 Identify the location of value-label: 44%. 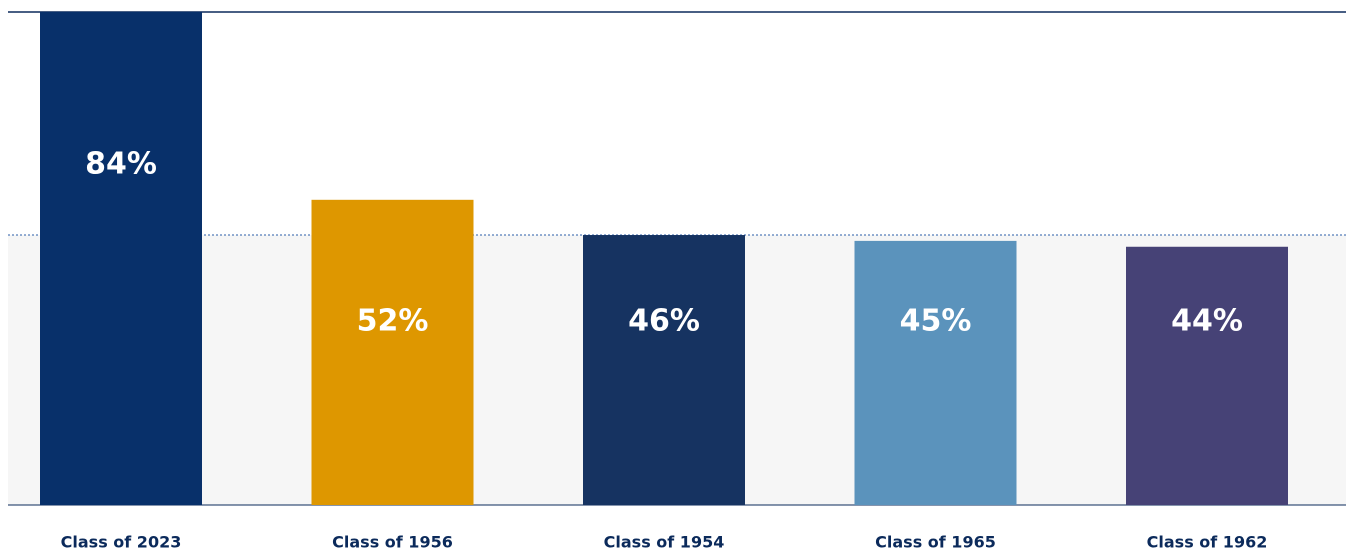
(1207, 321).